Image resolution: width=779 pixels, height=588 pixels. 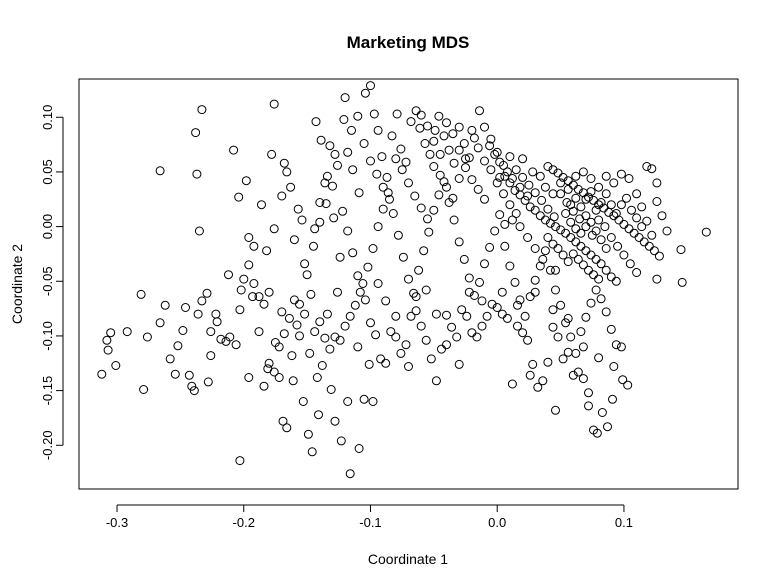 I want to click on y-axis-label: Coordinate 2, so click(x=17, y=284).